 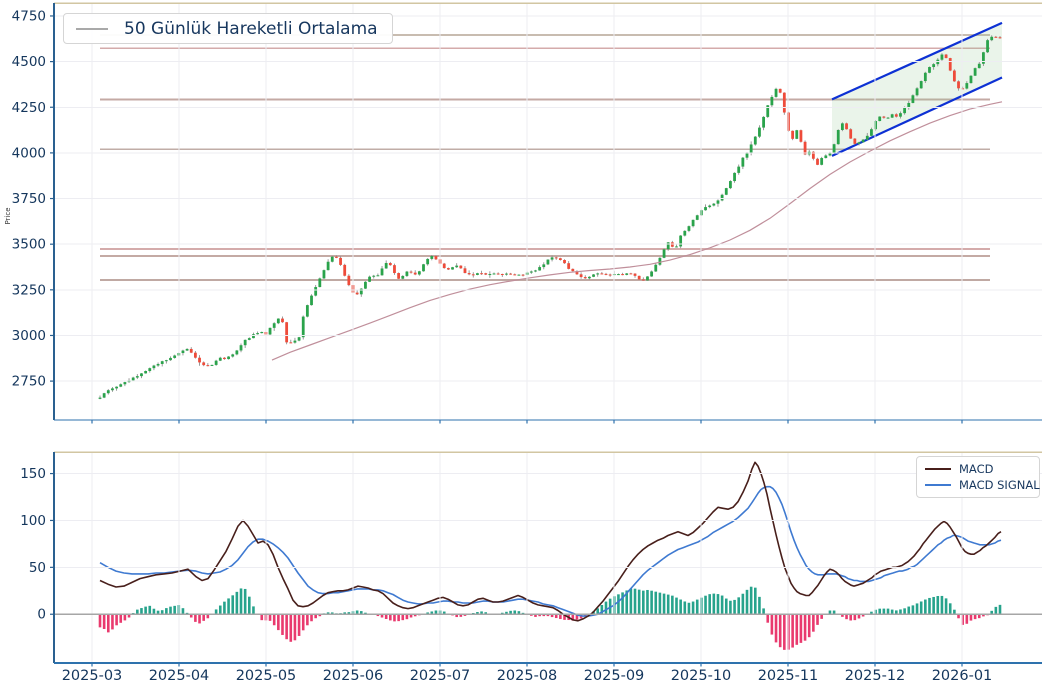 What do you see at coordinates (29, 153) in the screenshot?
I see `y-tick-label: 4000` at bounding box center [29, 153].